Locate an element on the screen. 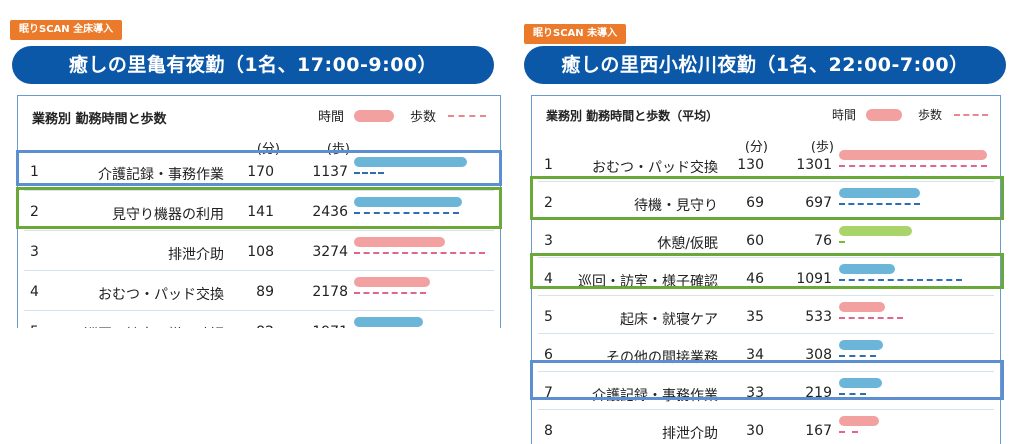  left-table-title: 業務別 勤務時間と歩数 is located at coordinates (99, 119).